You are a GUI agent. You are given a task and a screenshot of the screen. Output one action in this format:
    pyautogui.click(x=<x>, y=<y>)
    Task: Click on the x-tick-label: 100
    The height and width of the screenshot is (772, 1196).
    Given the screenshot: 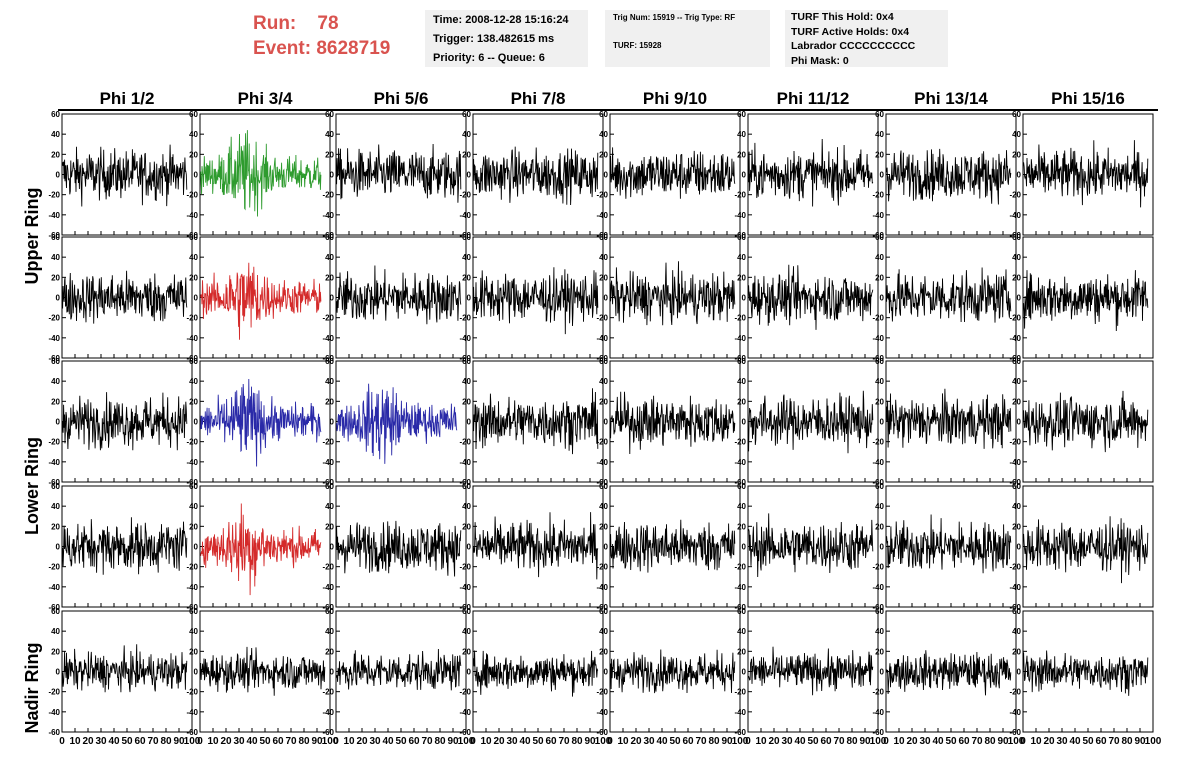 What is the action you would take?
    pyautogui.click(x=740, y=741)
    